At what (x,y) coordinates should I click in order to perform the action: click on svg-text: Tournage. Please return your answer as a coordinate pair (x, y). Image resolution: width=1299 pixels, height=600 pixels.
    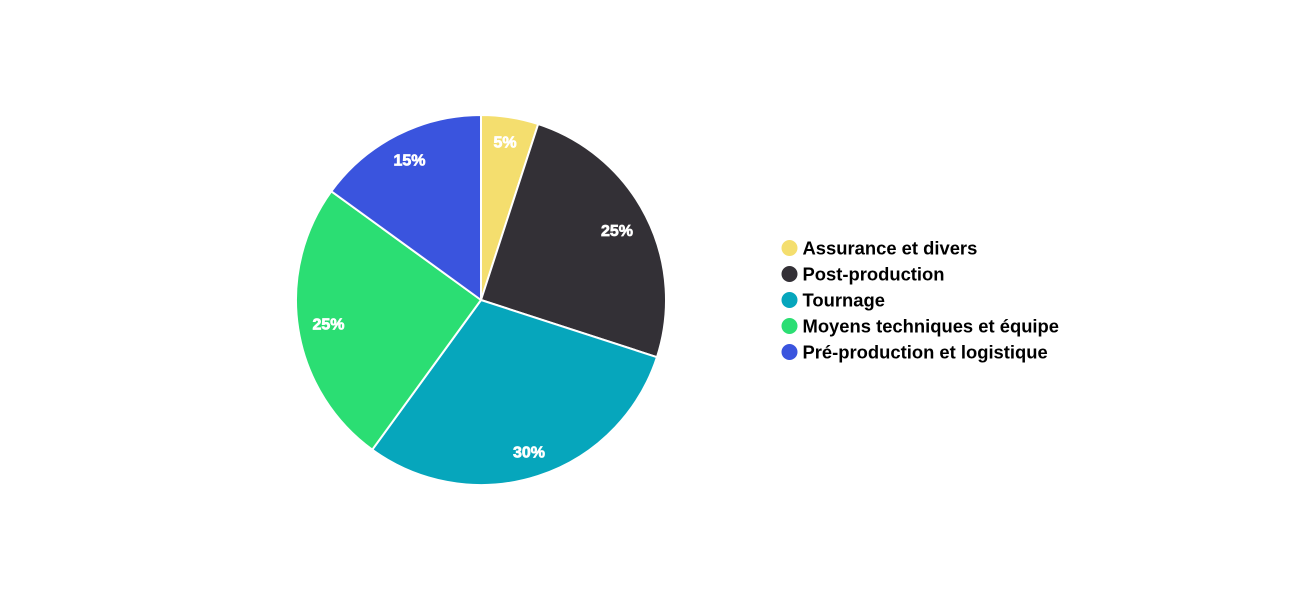
    Looking at the image, I should click on (844, 300).